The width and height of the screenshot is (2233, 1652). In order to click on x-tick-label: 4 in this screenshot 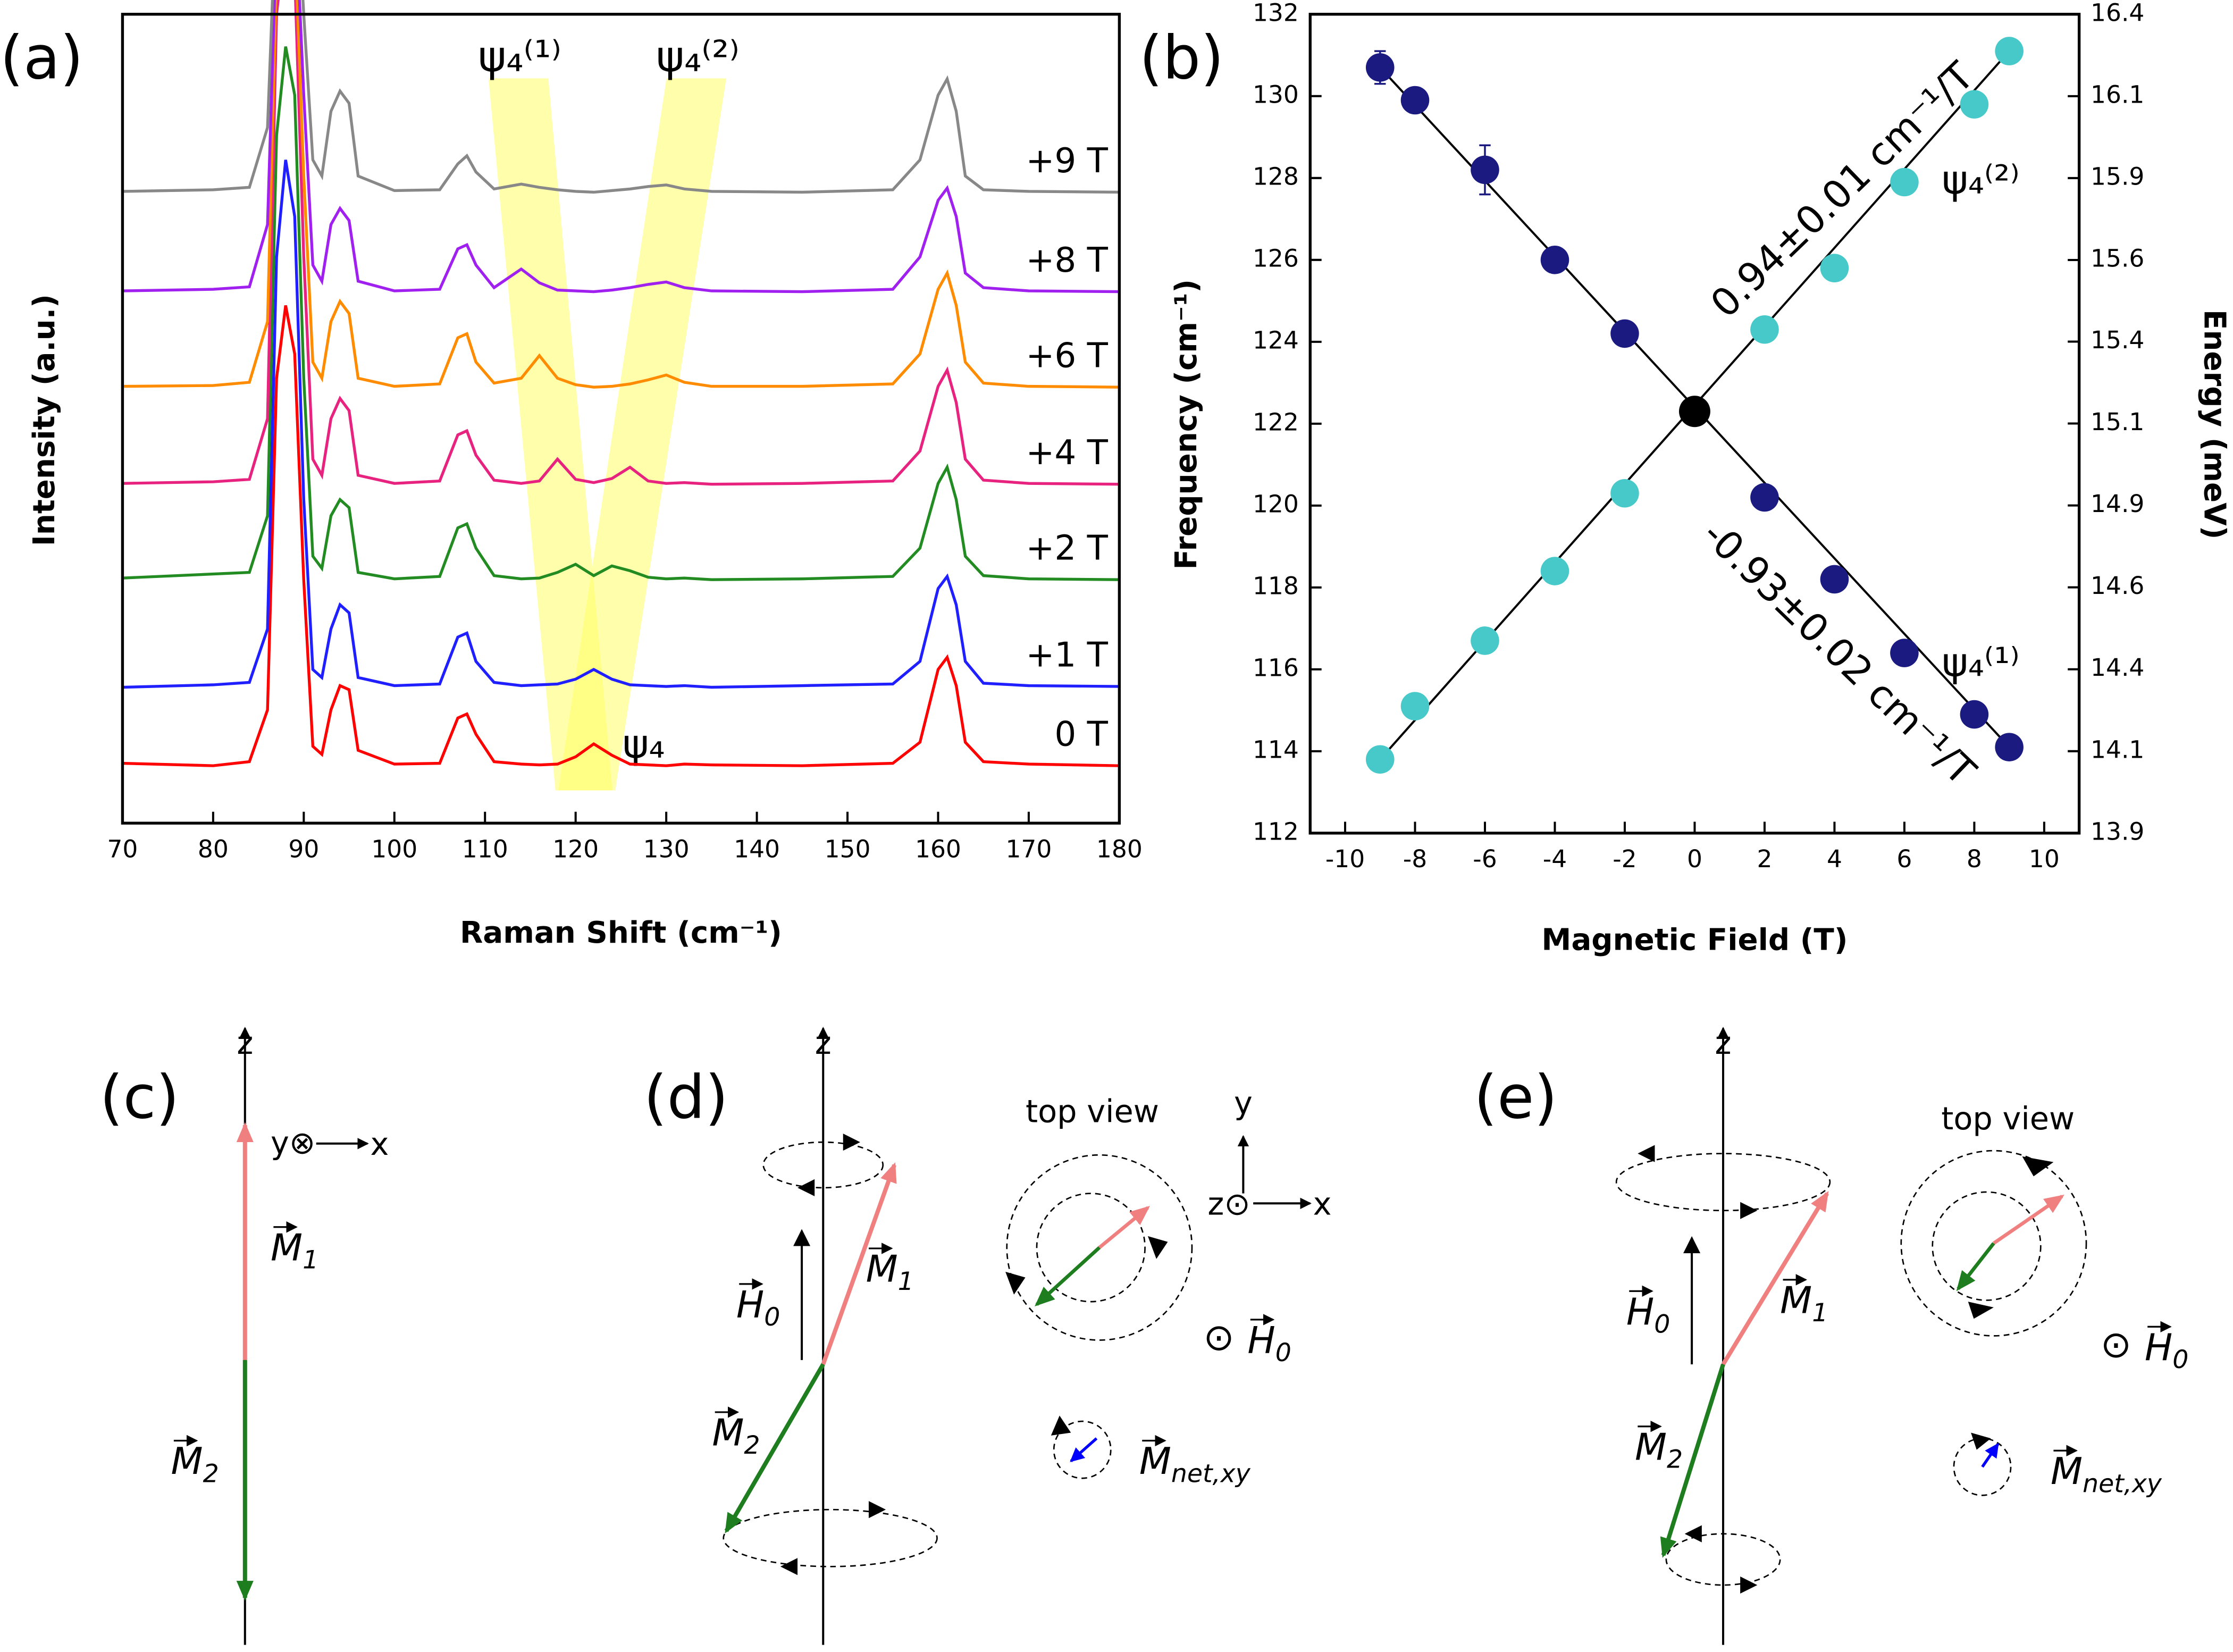, I will do `click(1834, 859)`.